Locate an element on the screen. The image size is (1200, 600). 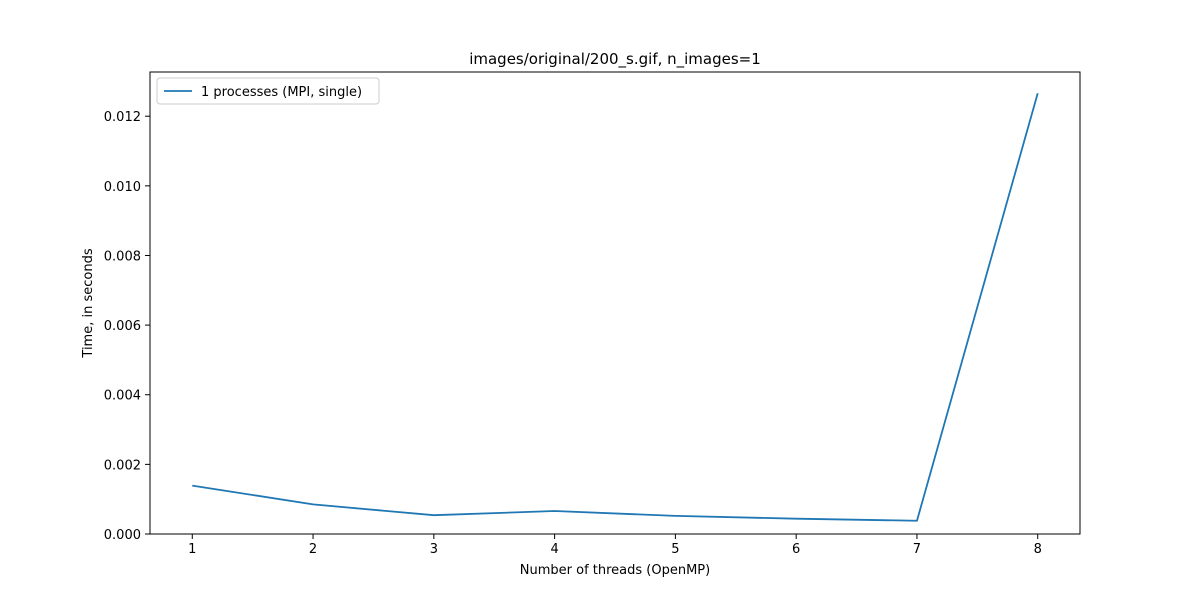
y-tick-label: 0.008 is located at coordinates (122, 256).